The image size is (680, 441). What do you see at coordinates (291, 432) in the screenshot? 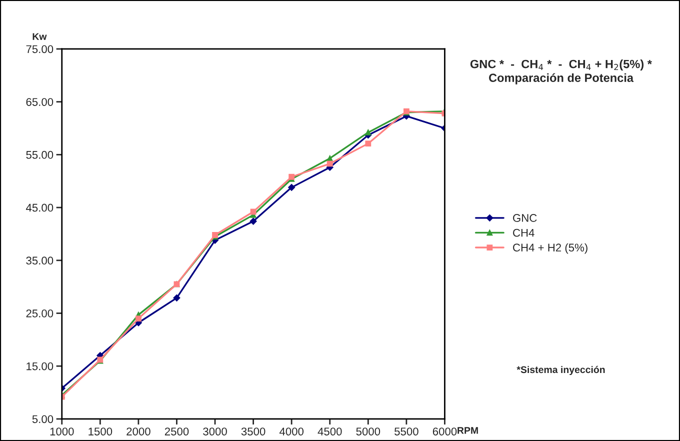
I see `x-tick-label: 4000` at bounding box center [291, 432].